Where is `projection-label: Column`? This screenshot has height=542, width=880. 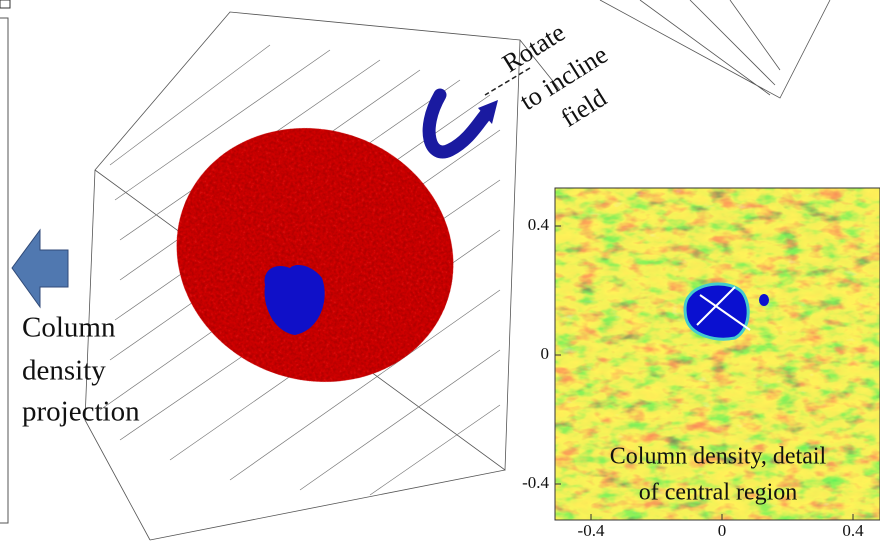
projection-label: Column is located at coordinates (69, 328).